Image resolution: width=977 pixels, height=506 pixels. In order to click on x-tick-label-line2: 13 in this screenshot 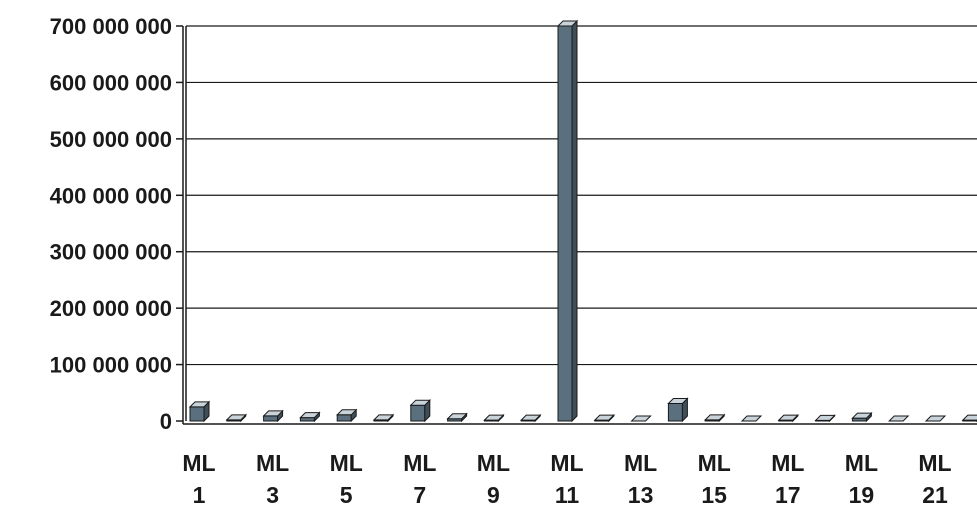, I will do `click(641, 494)`.